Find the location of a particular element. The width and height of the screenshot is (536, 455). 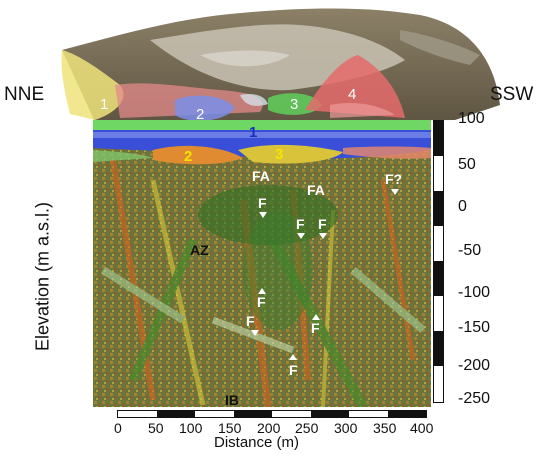

x-axis-label: Distance (m) is located at coordinates (257, 442).